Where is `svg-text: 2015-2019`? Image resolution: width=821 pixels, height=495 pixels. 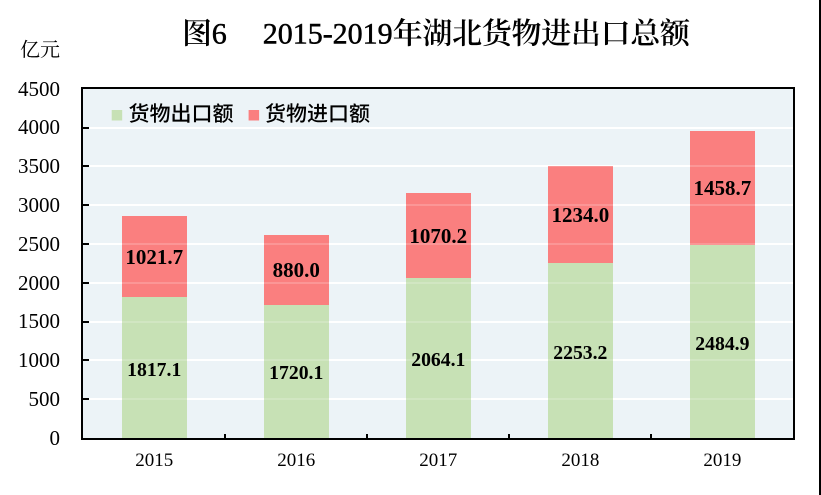
svg-text: 2015-2019 is located at coordinates (328, 34).